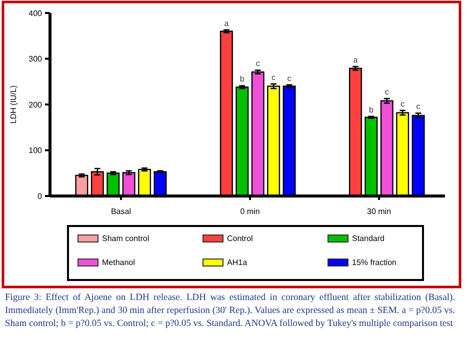 The width and height of the screenshot is (465, 351). I want to click on y-axis-title: LDH (IU/L), so click(13, 104).